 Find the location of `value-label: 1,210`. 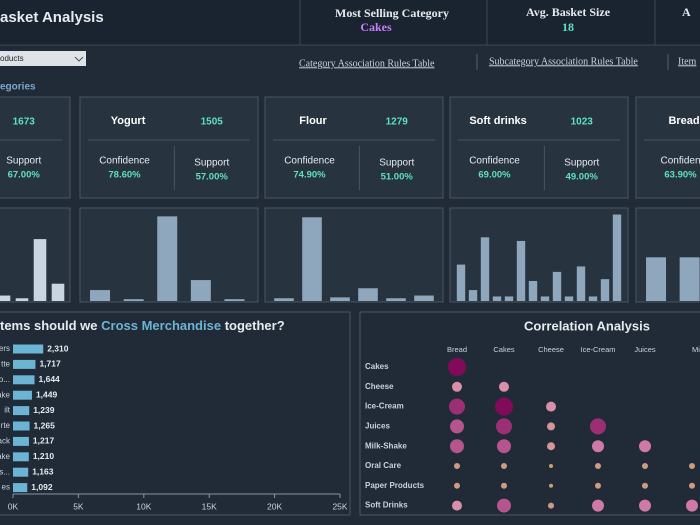

value-label: 1,210 is located at coordinates (44, 456).